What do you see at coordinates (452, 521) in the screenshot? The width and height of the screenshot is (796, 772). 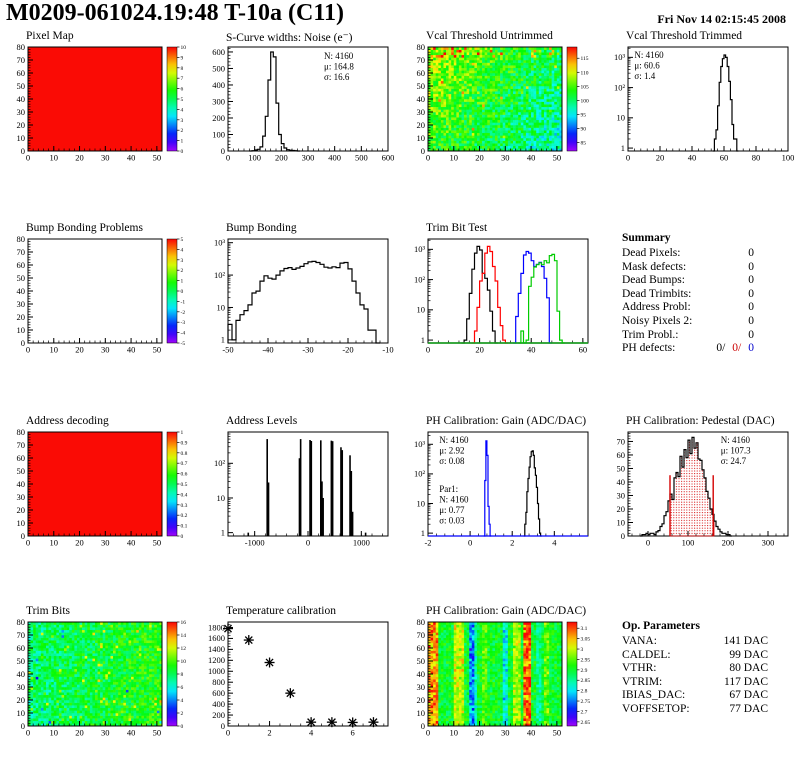 I see `svg-text: σ: 0.03` at bounding box center [452, 521].